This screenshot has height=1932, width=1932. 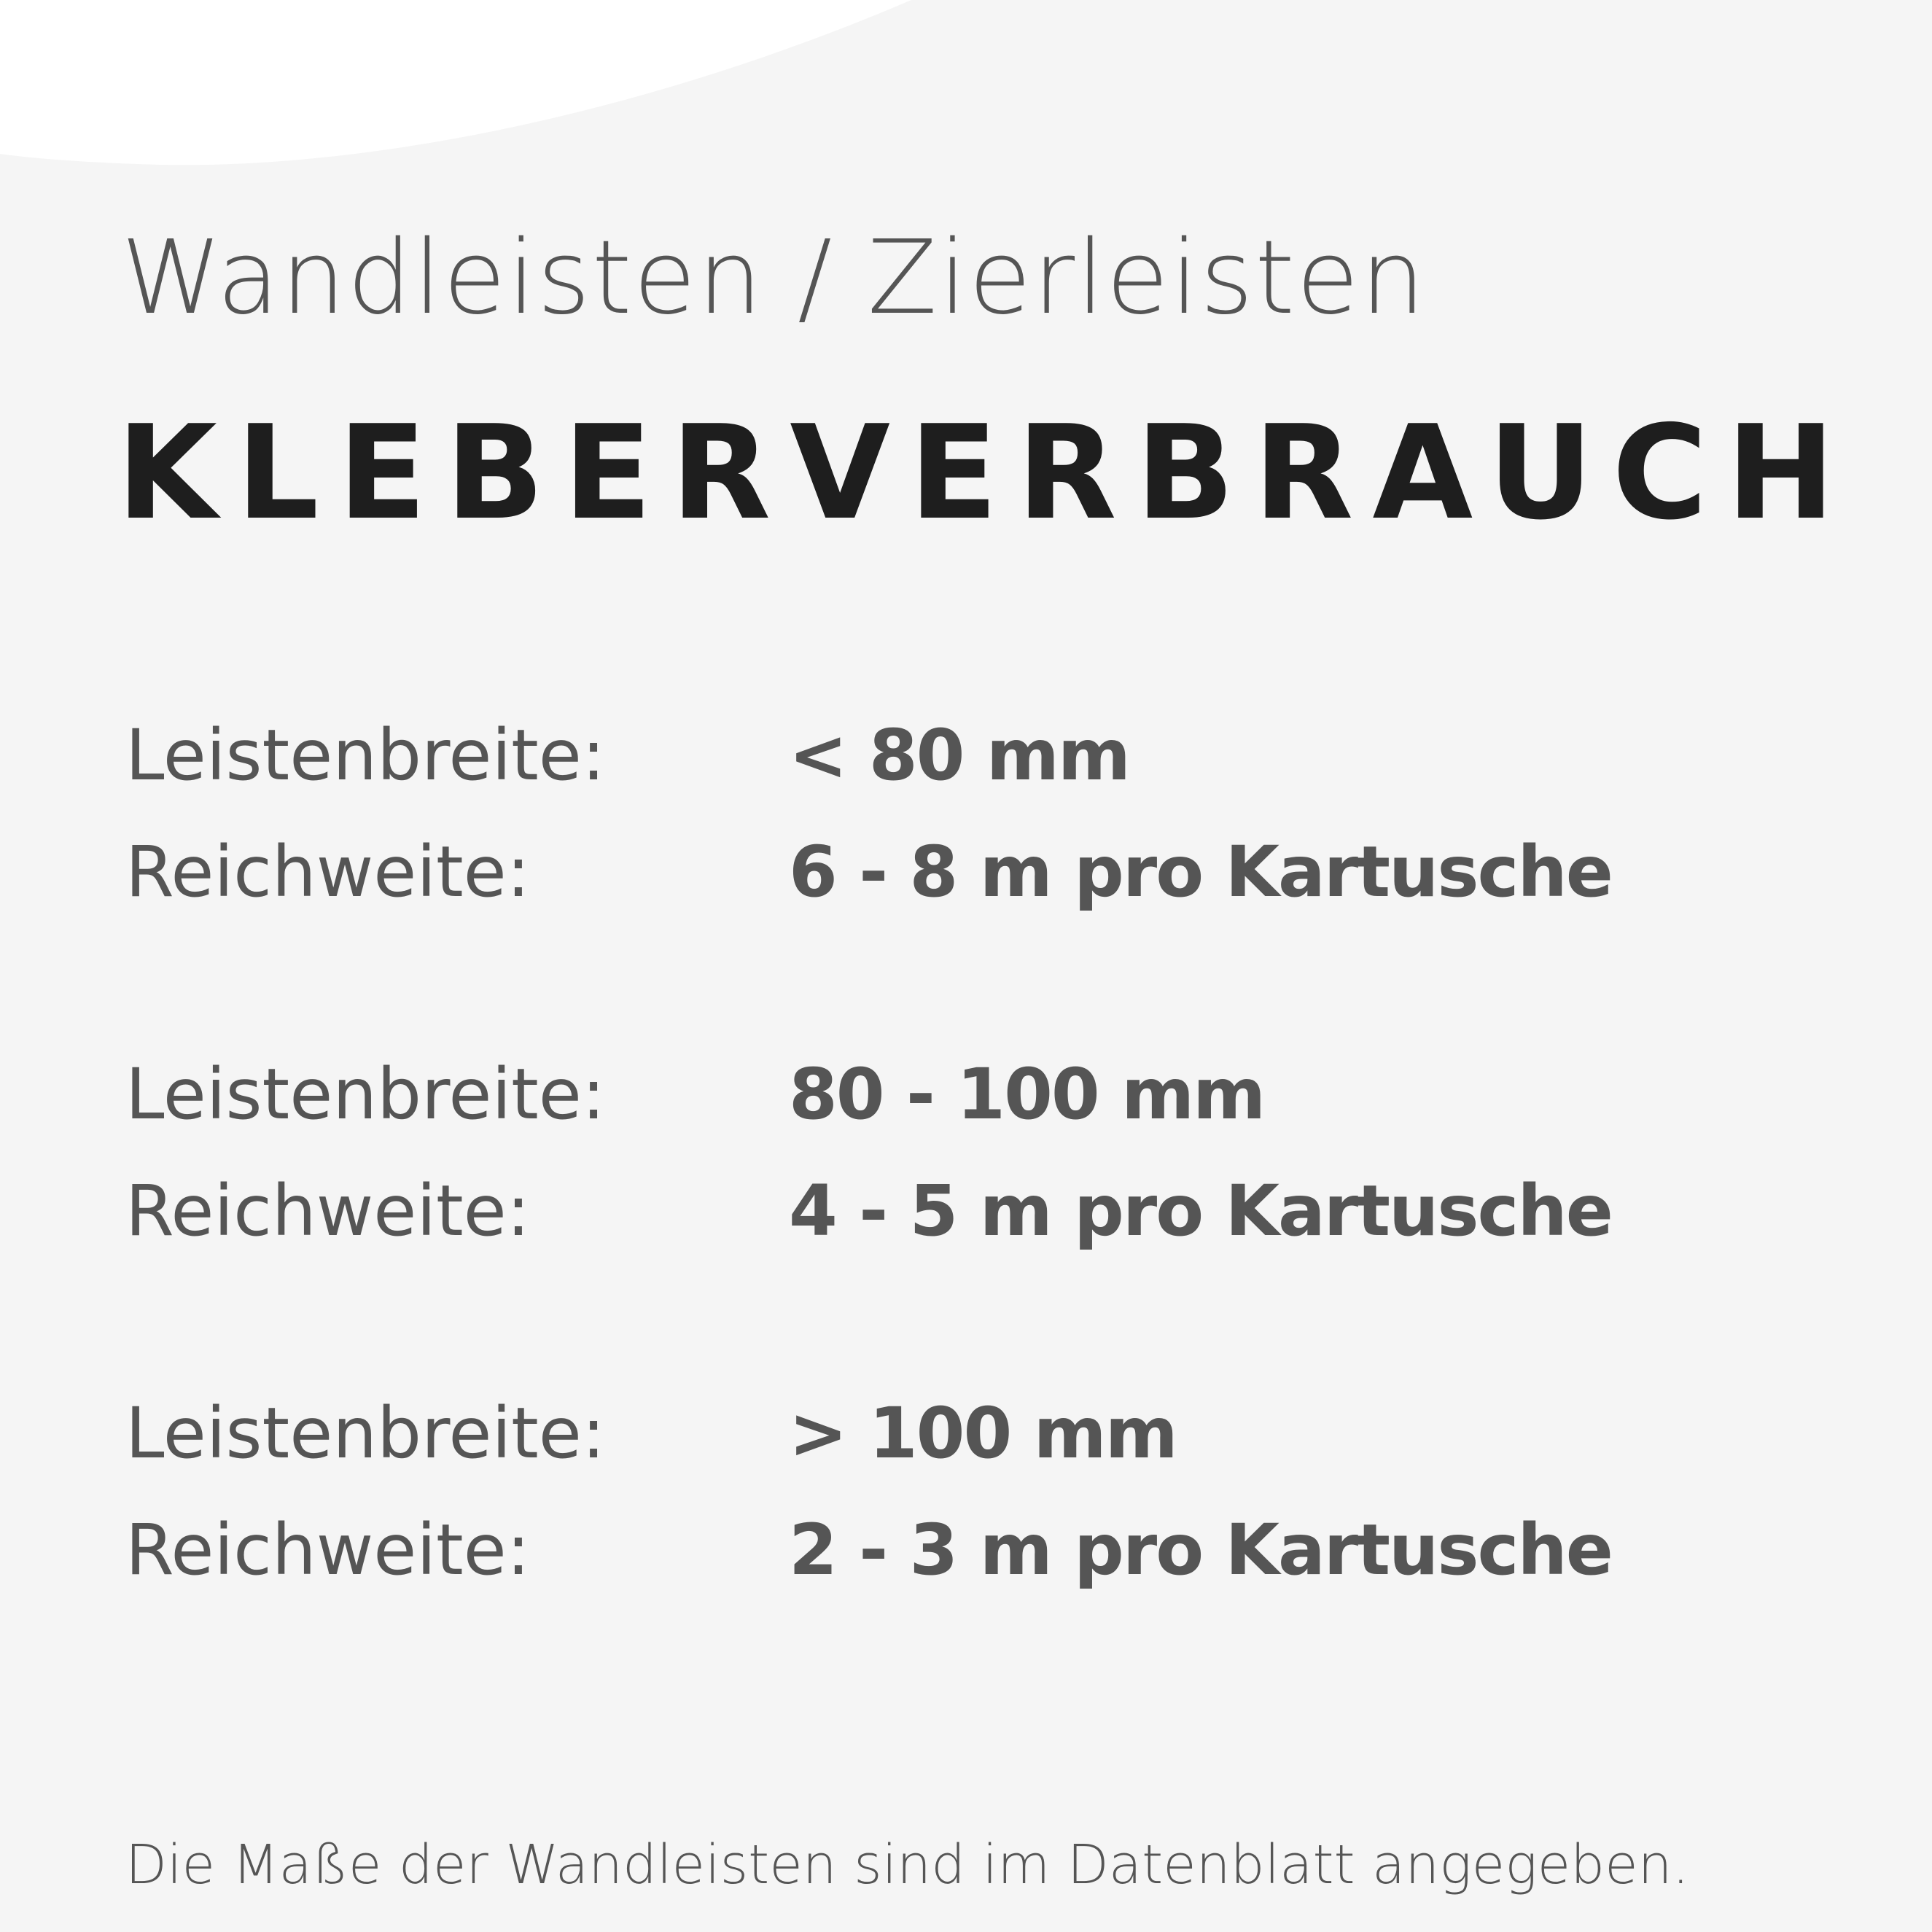 I want to click on range-value: 4 - 5 m pro Kartusche, so click(x=1201, y=1211).